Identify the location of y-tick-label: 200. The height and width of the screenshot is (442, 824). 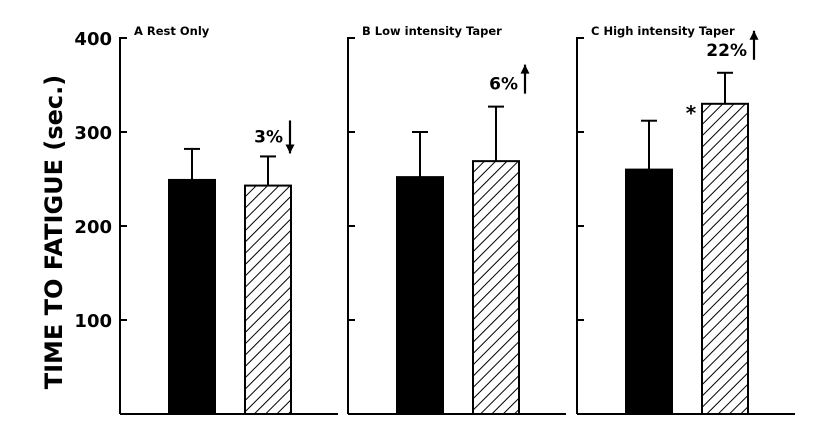
(93, 227).